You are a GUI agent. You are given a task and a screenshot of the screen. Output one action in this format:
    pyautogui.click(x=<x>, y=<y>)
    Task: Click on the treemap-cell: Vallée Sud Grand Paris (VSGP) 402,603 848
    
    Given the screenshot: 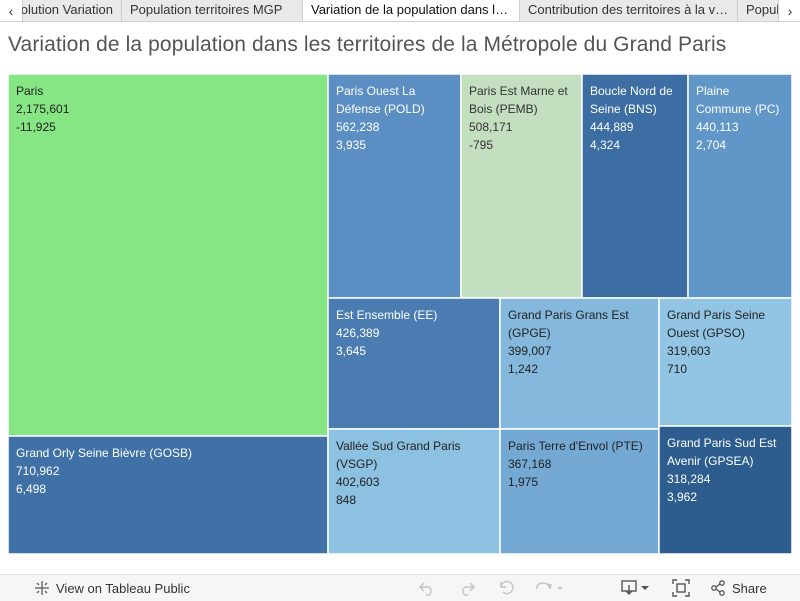 What is the action you would take?
    pyautogui.click(x=414, y=491)
    